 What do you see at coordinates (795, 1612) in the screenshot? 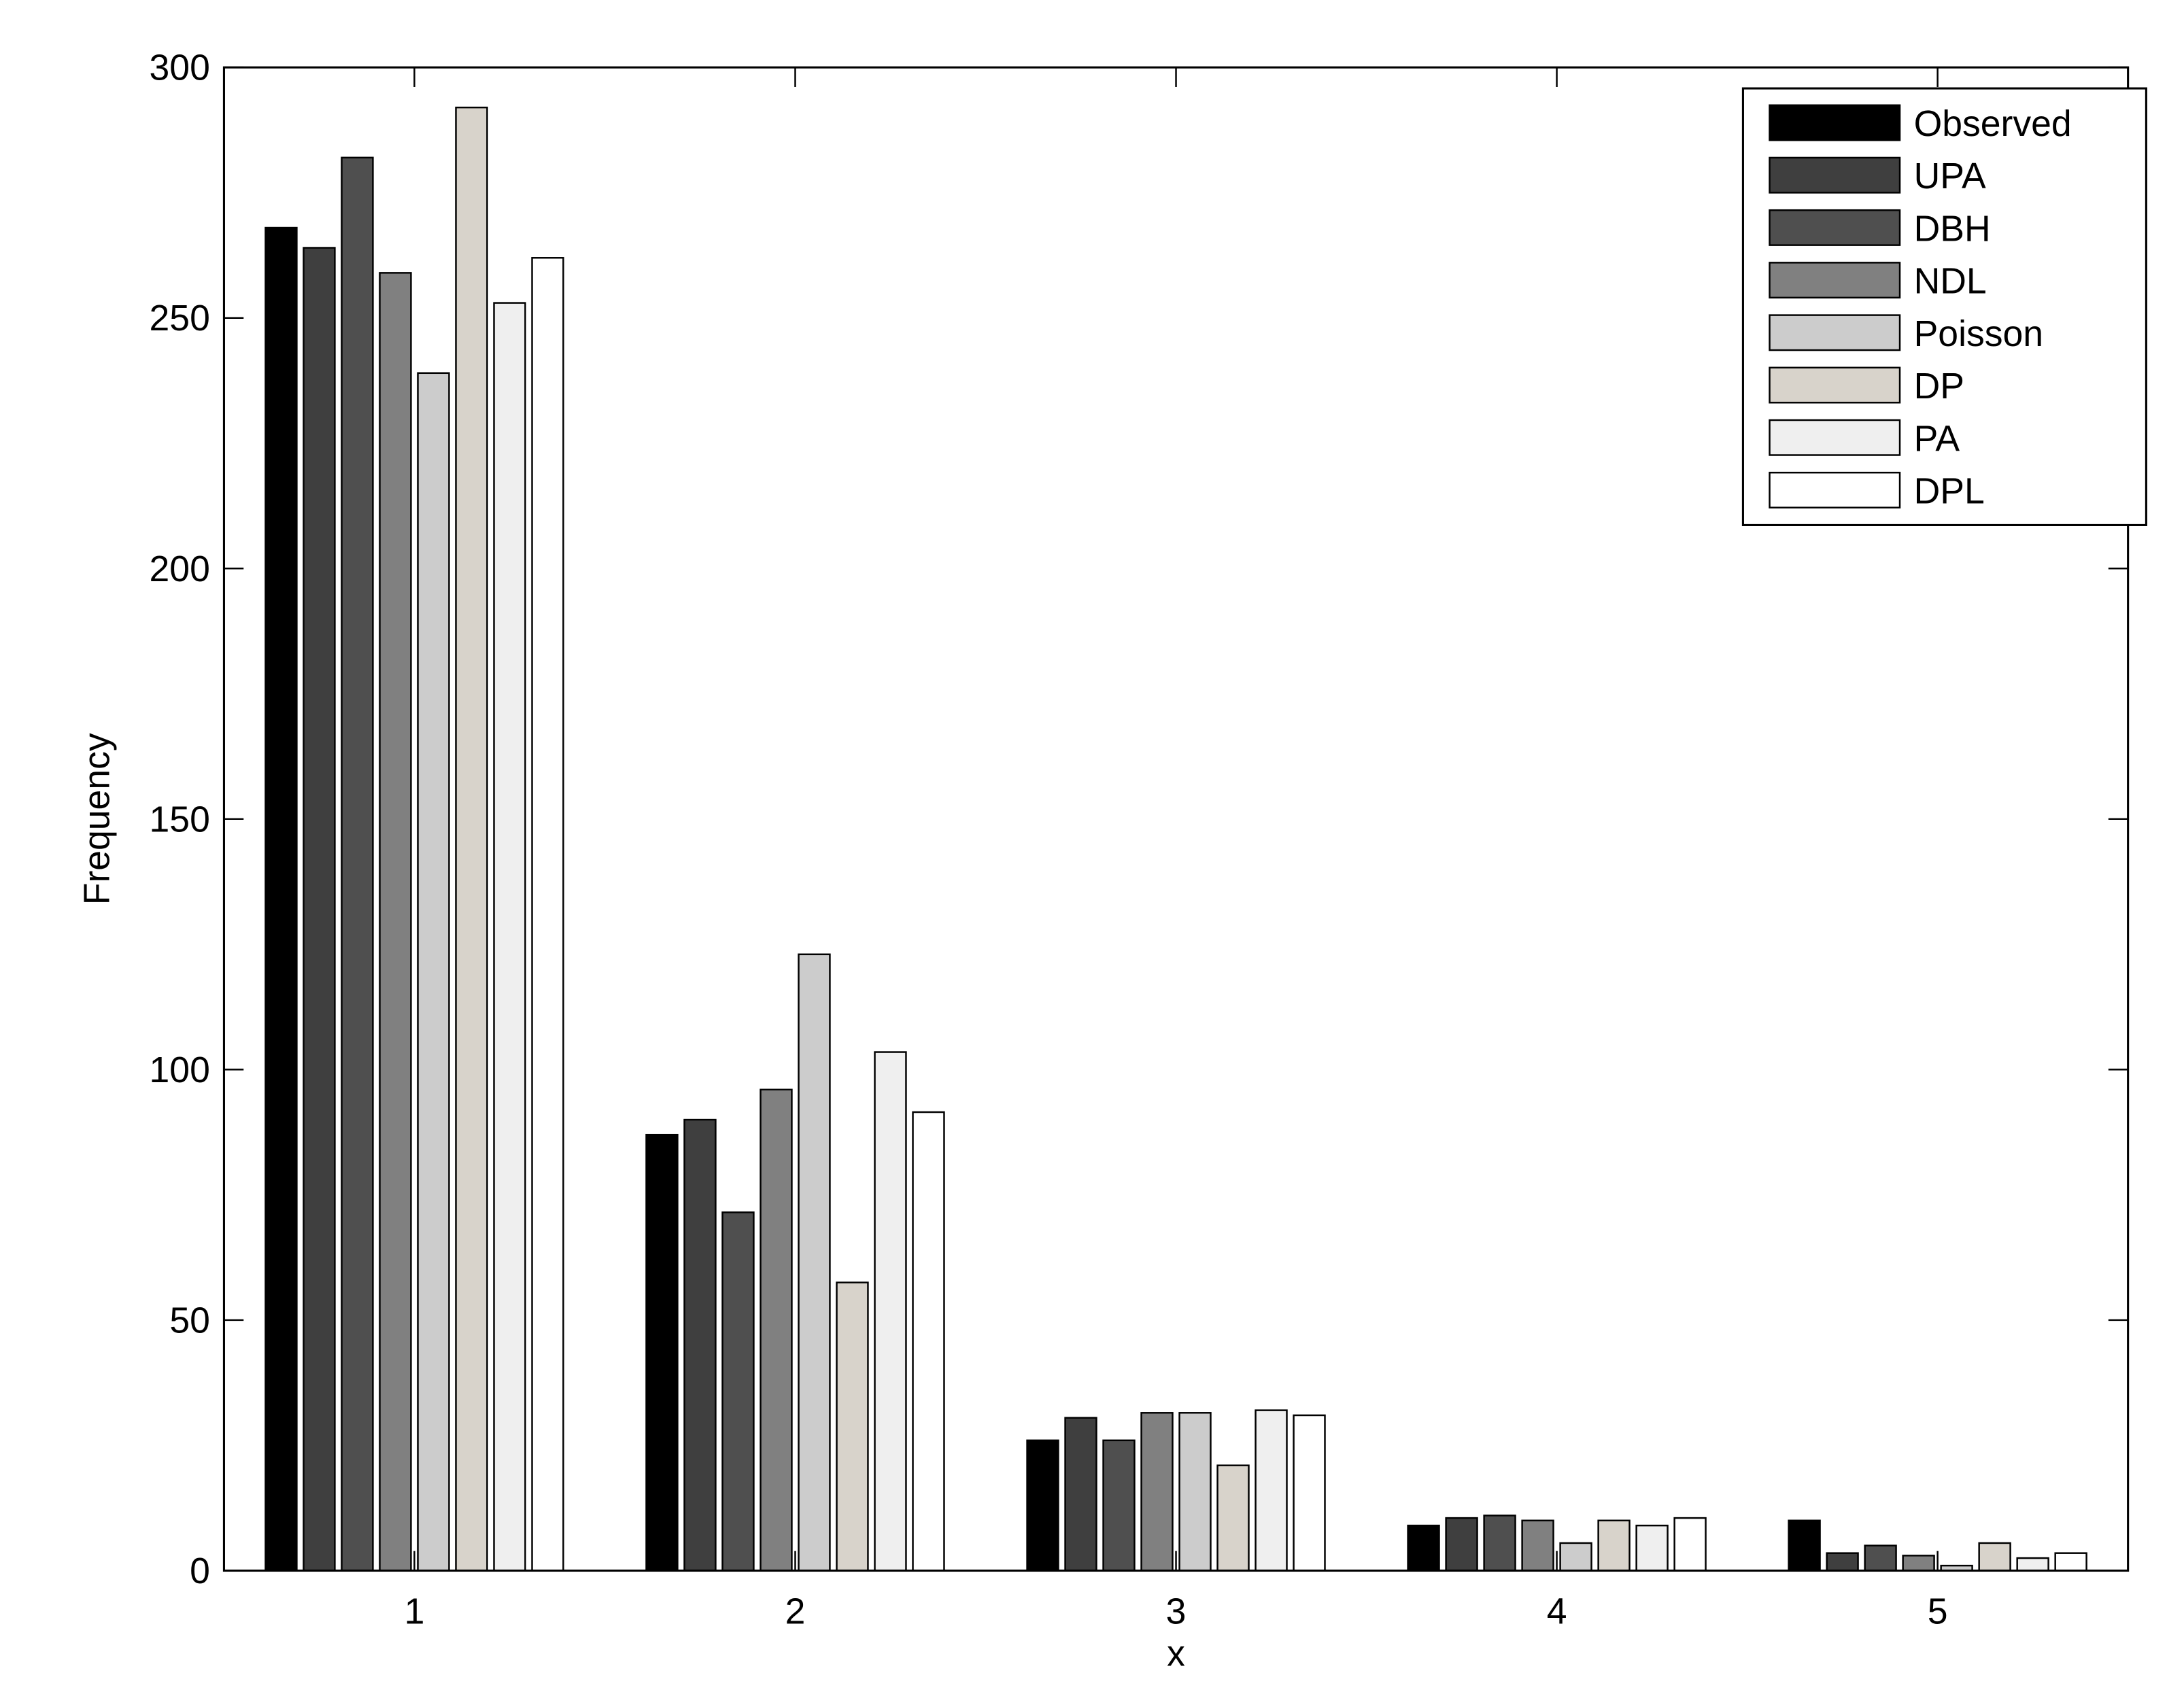
I see `x-tick-label: 2` at bounding box center [795, 1612].